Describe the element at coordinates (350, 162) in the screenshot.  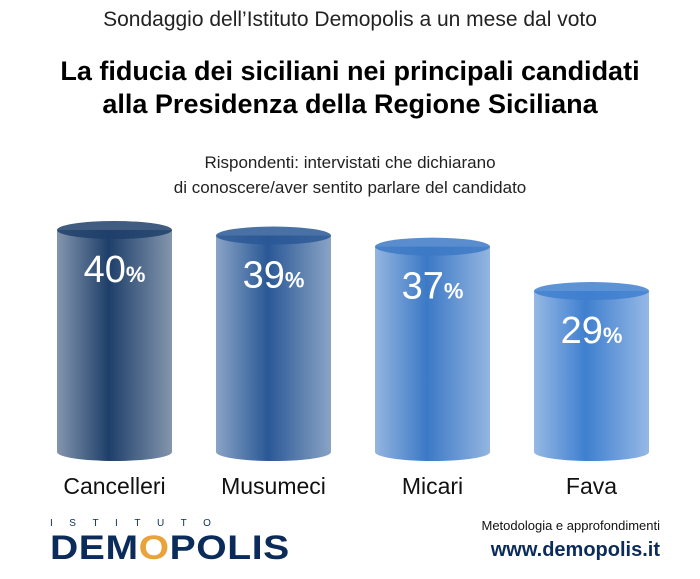
I see `chart-subtitle-line-1: Rispondenti: intervistati che dichiarano` at that location.